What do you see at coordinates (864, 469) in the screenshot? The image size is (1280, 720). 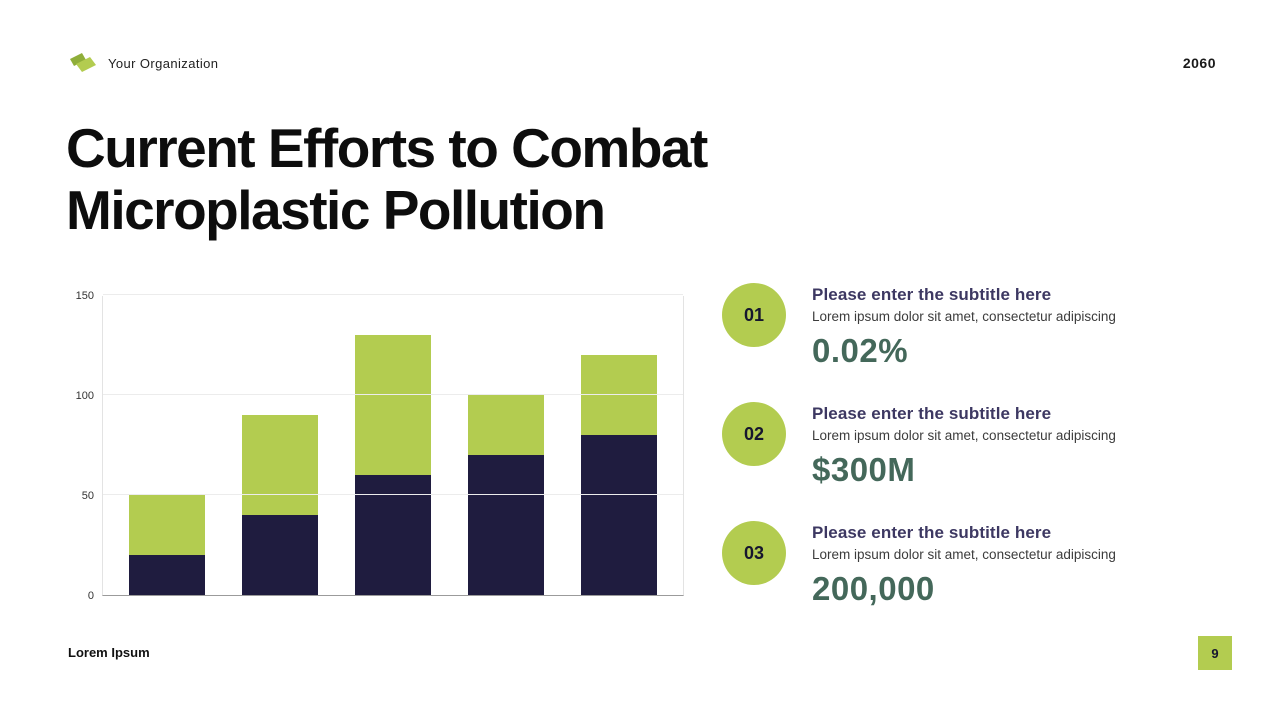 I see `stat-value: $300M` at bounding box center [864, 469].